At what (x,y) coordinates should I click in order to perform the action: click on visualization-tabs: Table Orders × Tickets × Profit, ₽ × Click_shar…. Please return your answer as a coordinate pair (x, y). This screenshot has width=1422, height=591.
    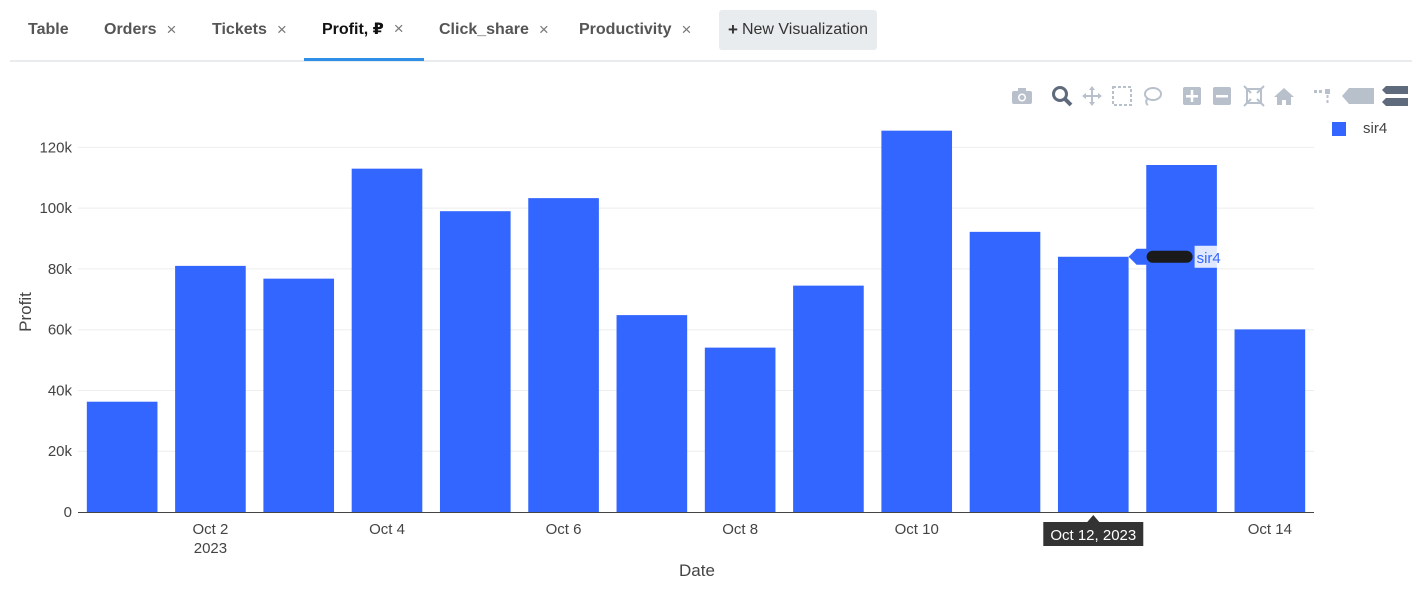
    Looking at the image, I should click on (711, 31).